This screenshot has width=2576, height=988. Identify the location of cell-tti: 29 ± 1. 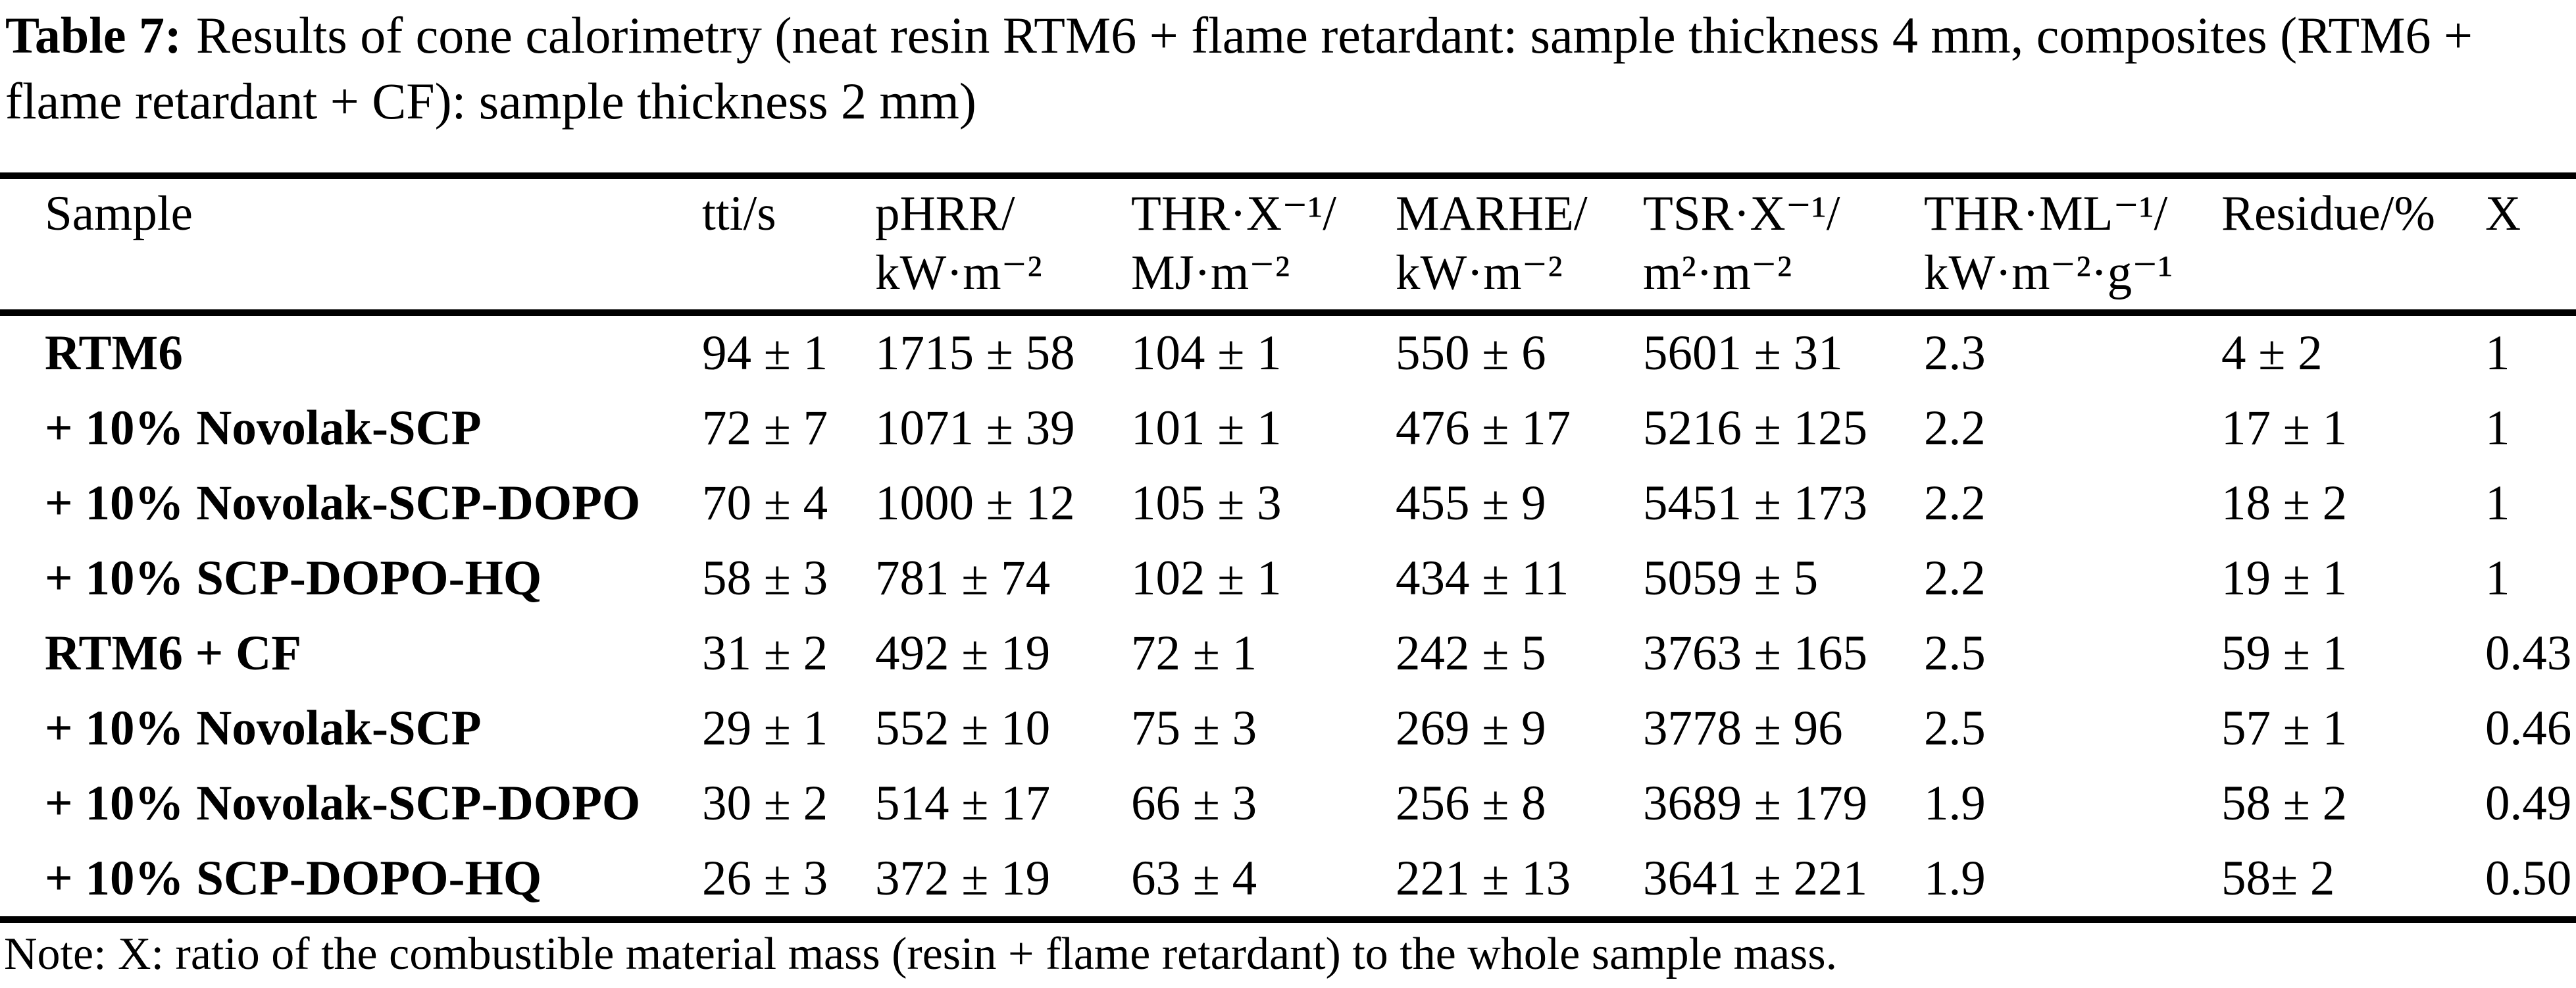
(765, 728).